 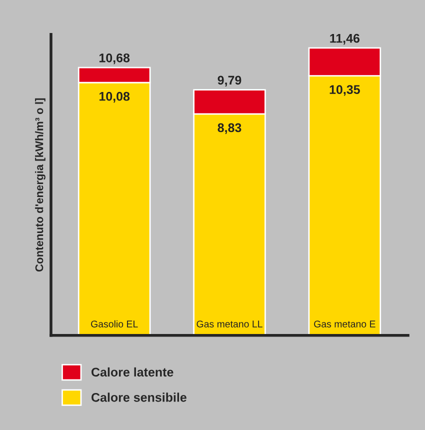 I want to click on y-axis-title: Contenuto d'energia [kWh/m³ o l], so click(x=40, y=185).